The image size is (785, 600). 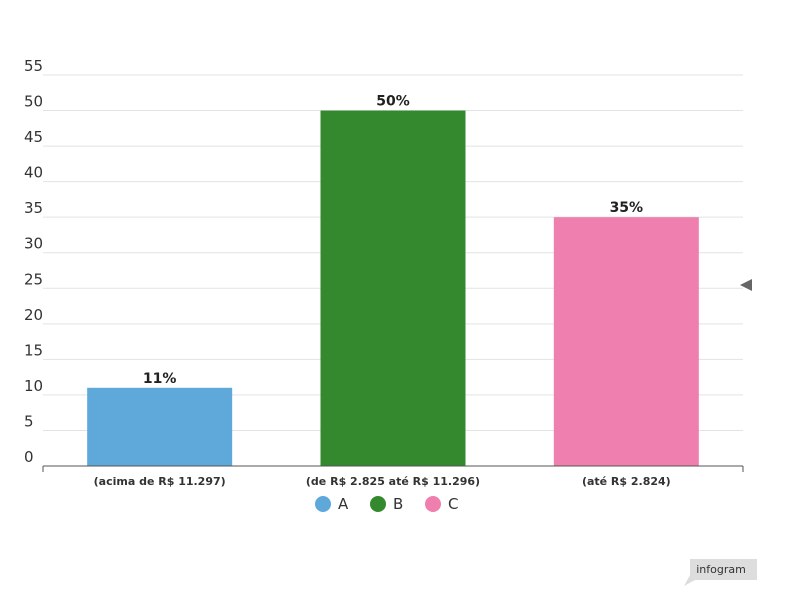 I want to click on y-tick-label: 50, so click(x=33, y=102).